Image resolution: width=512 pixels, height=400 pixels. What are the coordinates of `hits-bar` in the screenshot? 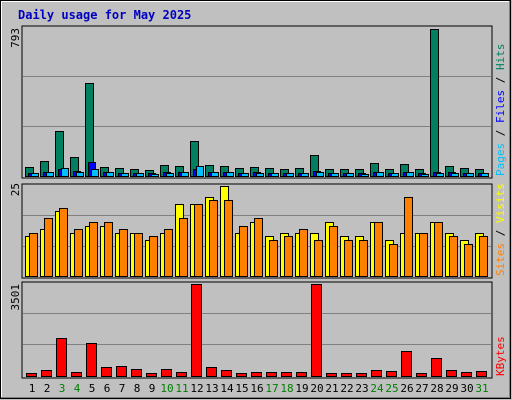 It's located at (434, 103).